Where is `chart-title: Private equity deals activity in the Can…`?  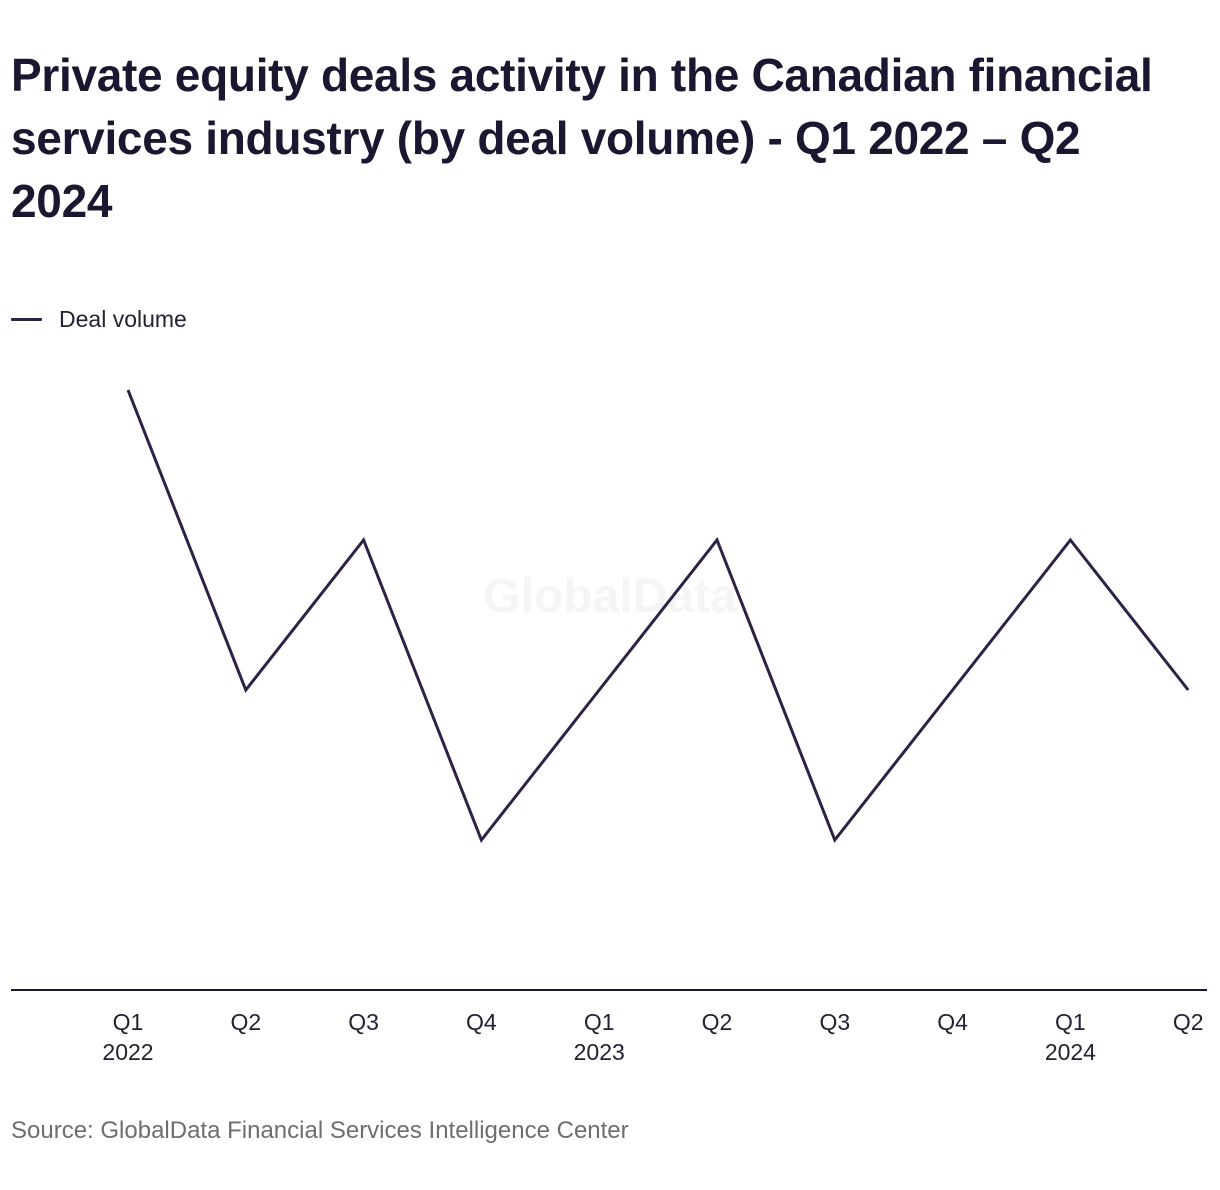
chart-title: Private equity deals activity in the Can… is located at coordinates (582, 138).